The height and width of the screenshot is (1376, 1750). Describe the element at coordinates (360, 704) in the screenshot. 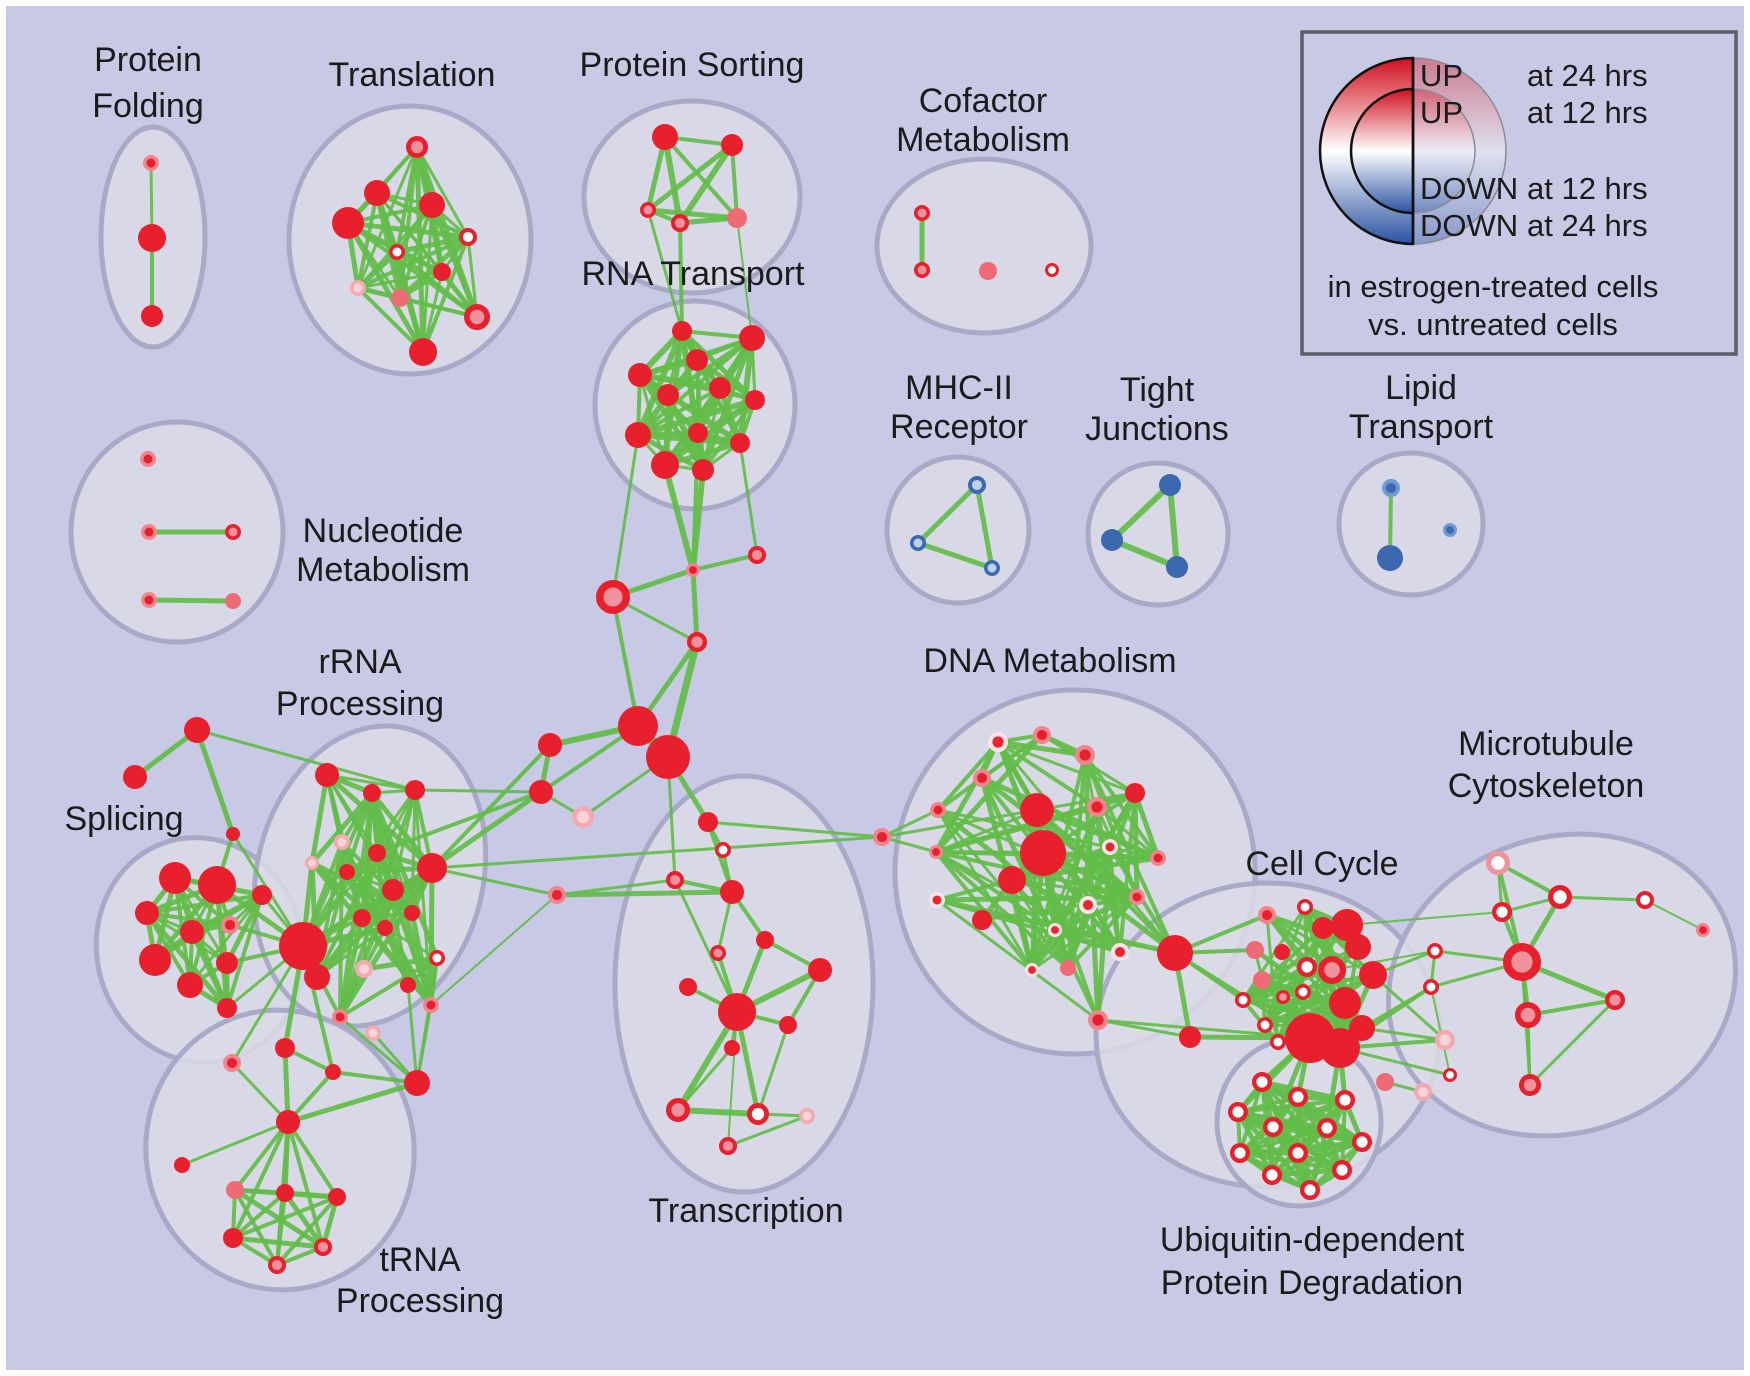

I see `cluster-label-rrna-processing-line2: Processing` at that location.